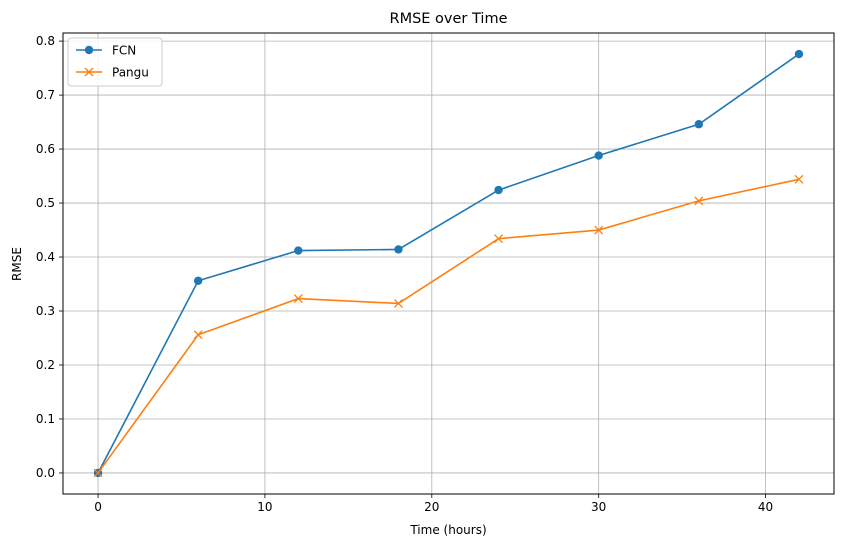 The height and width of the screenshot is (551, 846). What do you see at coordinates (765, 507) in the screenshot?
I see `x-tick-label: 40` at bounding box center [765, 507].